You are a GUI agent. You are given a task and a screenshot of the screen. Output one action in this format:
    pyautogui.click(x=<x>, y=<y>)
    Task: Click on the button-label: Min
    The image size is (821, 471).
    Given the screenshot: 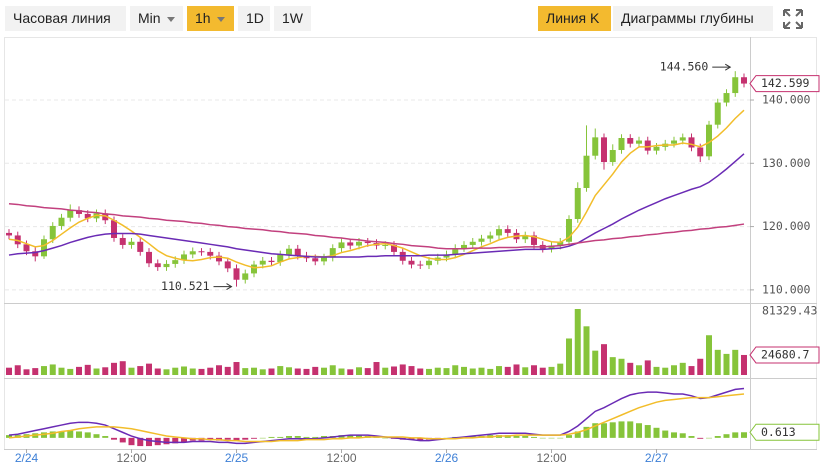 What is the action you would take?
    pyautogui.click(x=149, y=18)
    